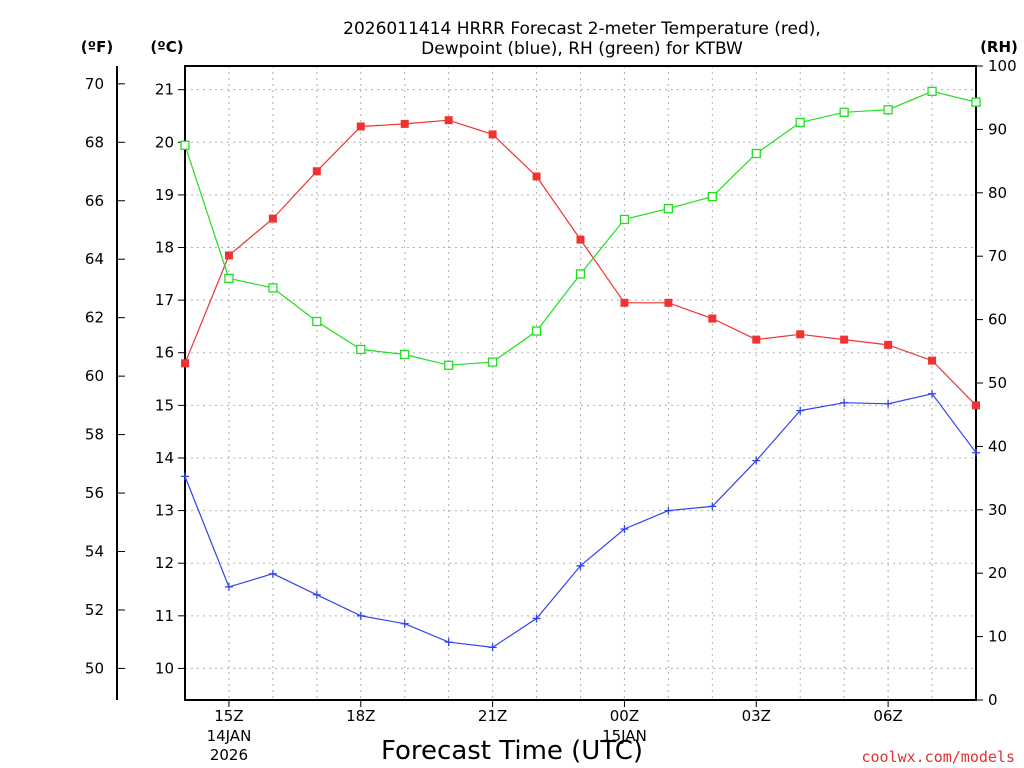 The image size is (1024, 768). What do you see at coordinates (997, 193) in the screenshot?
I see `rh-tick-label: 80` at bounding box center [997, 193].